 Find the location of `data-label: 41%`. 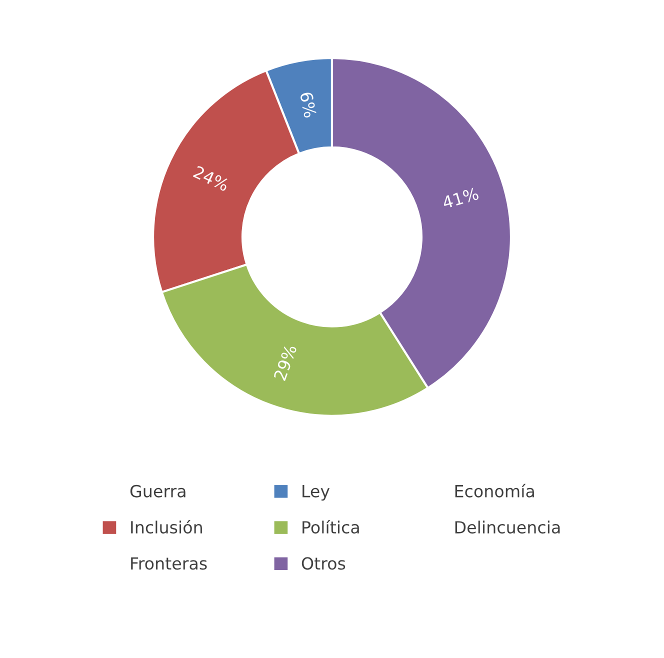

data-label: 41% is located at coordinates (461, 198).